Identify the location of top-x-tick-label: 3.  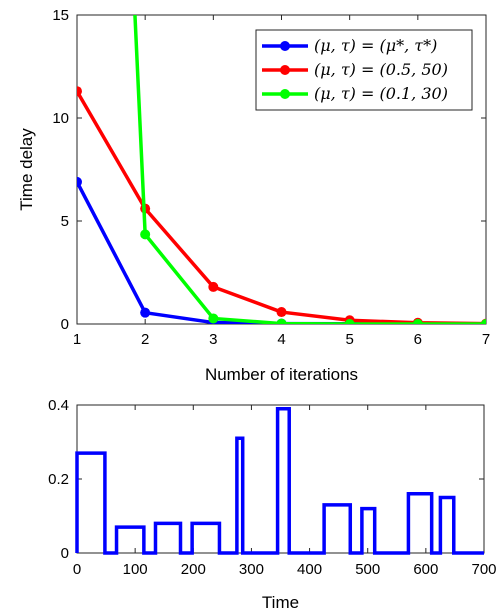
(213, 339).